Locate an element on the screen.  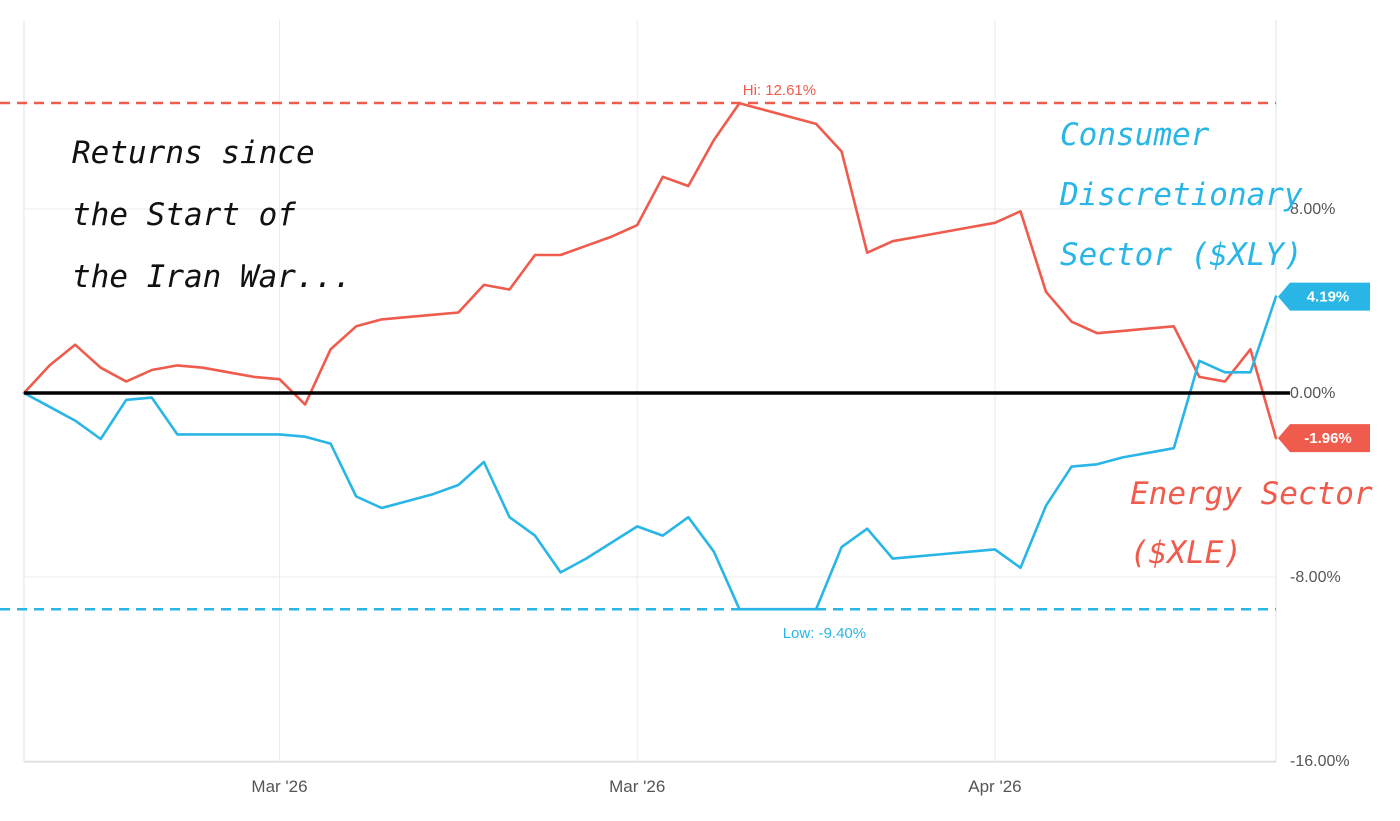
annotation-xly-line: Discretionary is located at coordinates (1181, 195).